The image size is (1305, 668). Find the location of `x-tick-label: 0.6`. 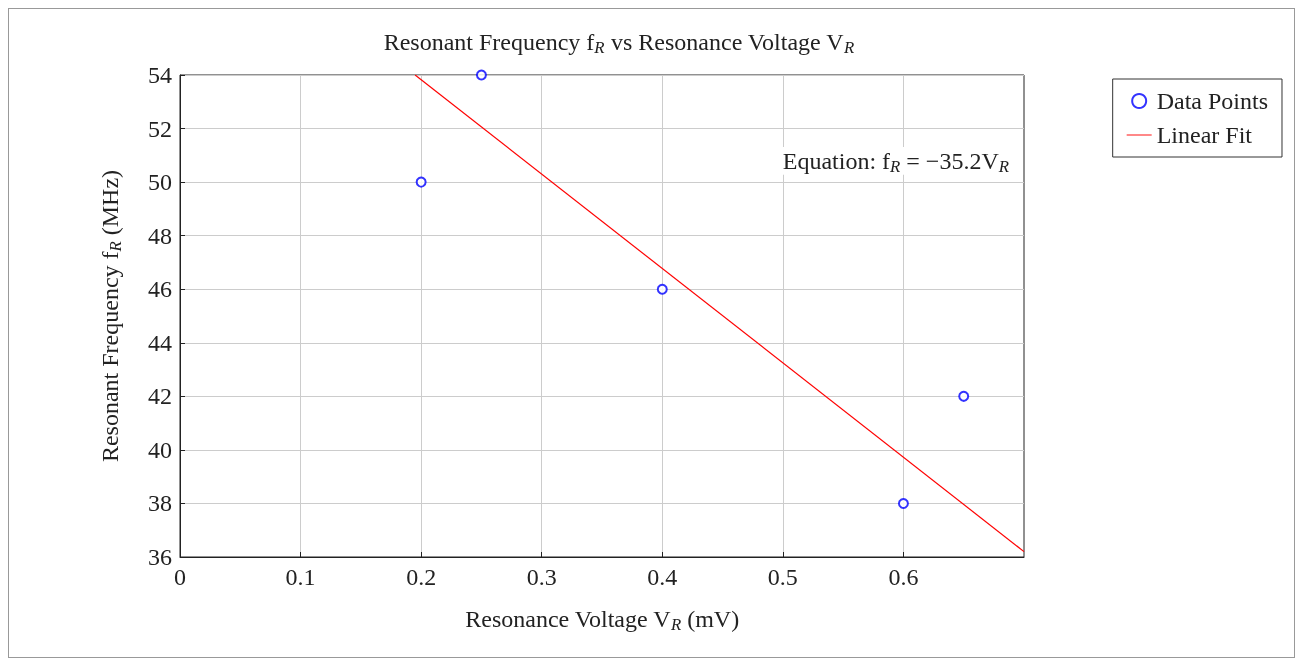

x-tick-label: 0.6 is located at coordinates (903, 577).